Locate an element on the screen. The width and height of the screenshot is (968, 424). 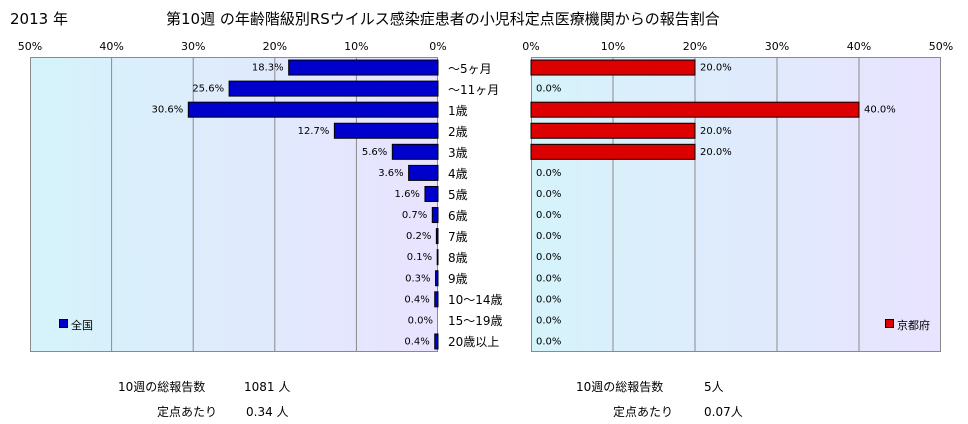
kyoto-legend: 京都府 is located at coordinates (907, 325).